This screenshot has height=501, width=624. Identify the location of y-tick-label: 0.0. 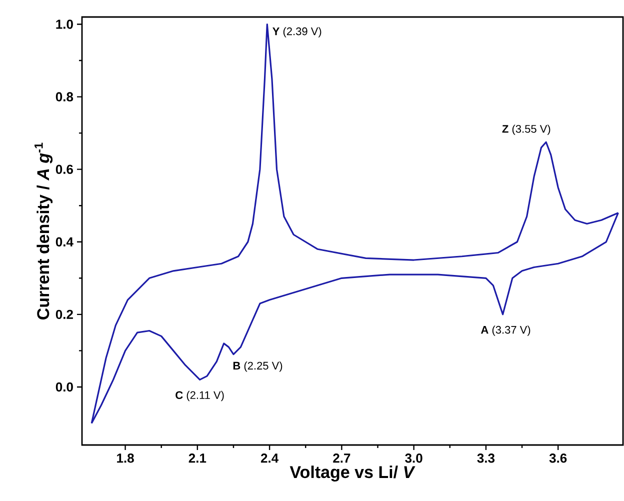
(64, 387).